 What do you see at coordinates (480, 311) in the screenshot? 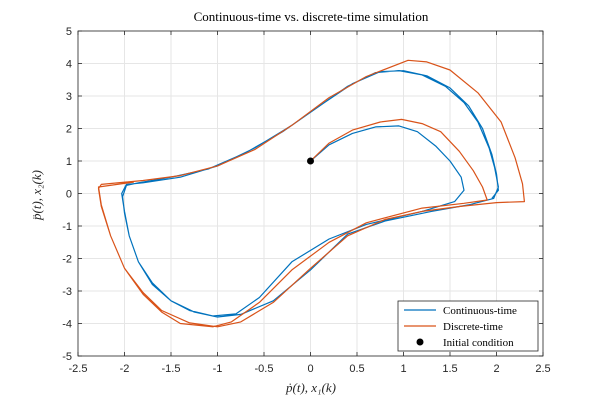
I see `legend-label: Continuous-time` at bounding box center [480, 311].